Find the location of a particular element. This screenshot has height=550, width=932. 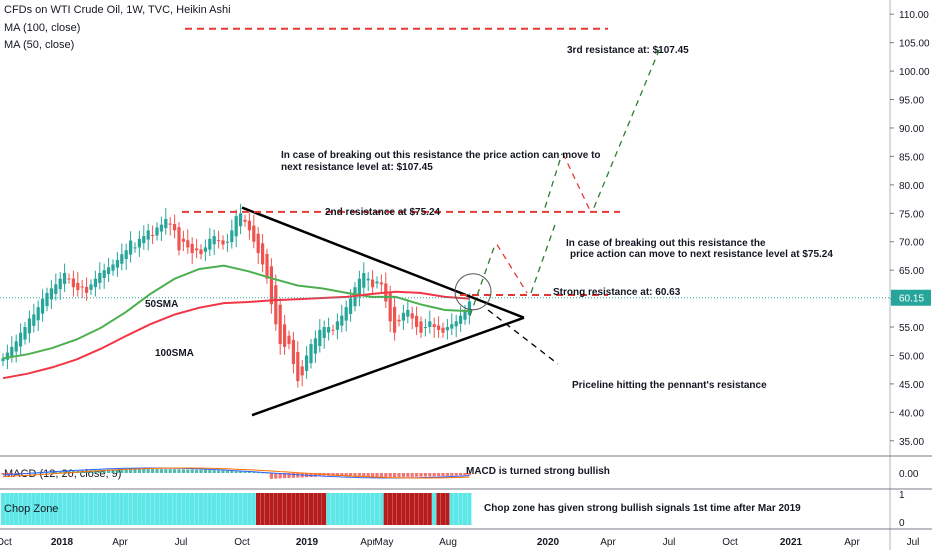

note-107-line2: next resistance level at: $107.45 is located at coordinates (357, 167).